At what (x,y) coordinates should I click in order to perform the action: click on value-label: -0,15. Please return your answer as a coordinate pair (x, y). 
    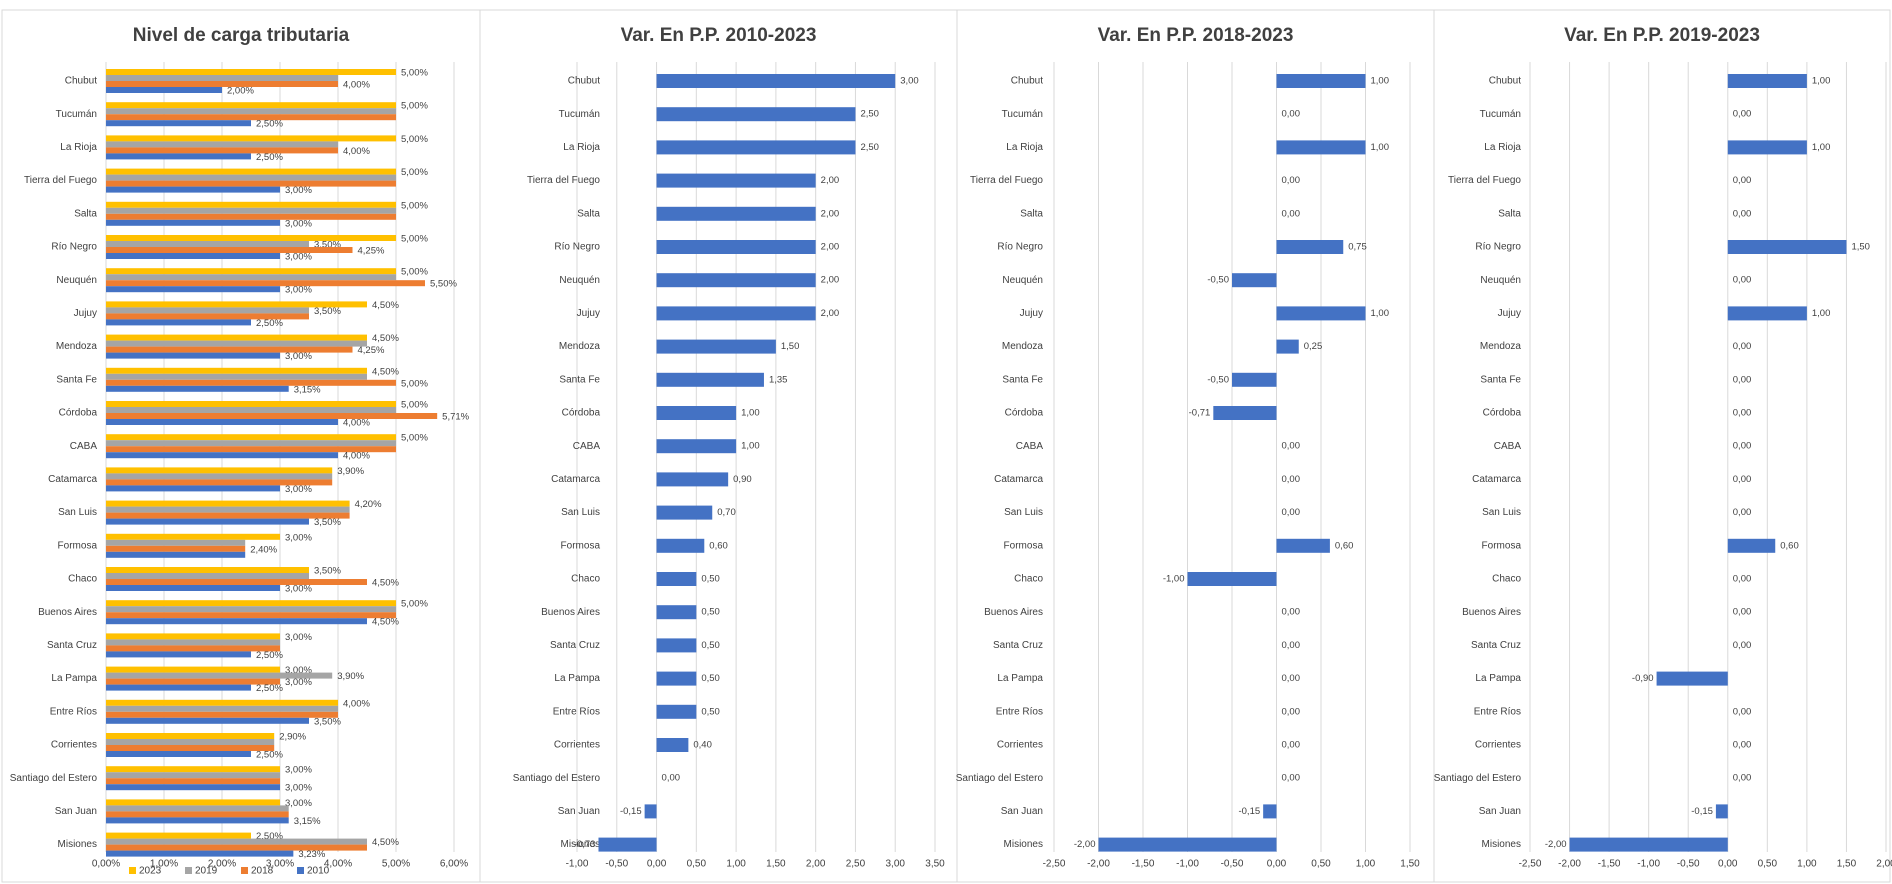
    Looking at the image, I should click on (631, 811).